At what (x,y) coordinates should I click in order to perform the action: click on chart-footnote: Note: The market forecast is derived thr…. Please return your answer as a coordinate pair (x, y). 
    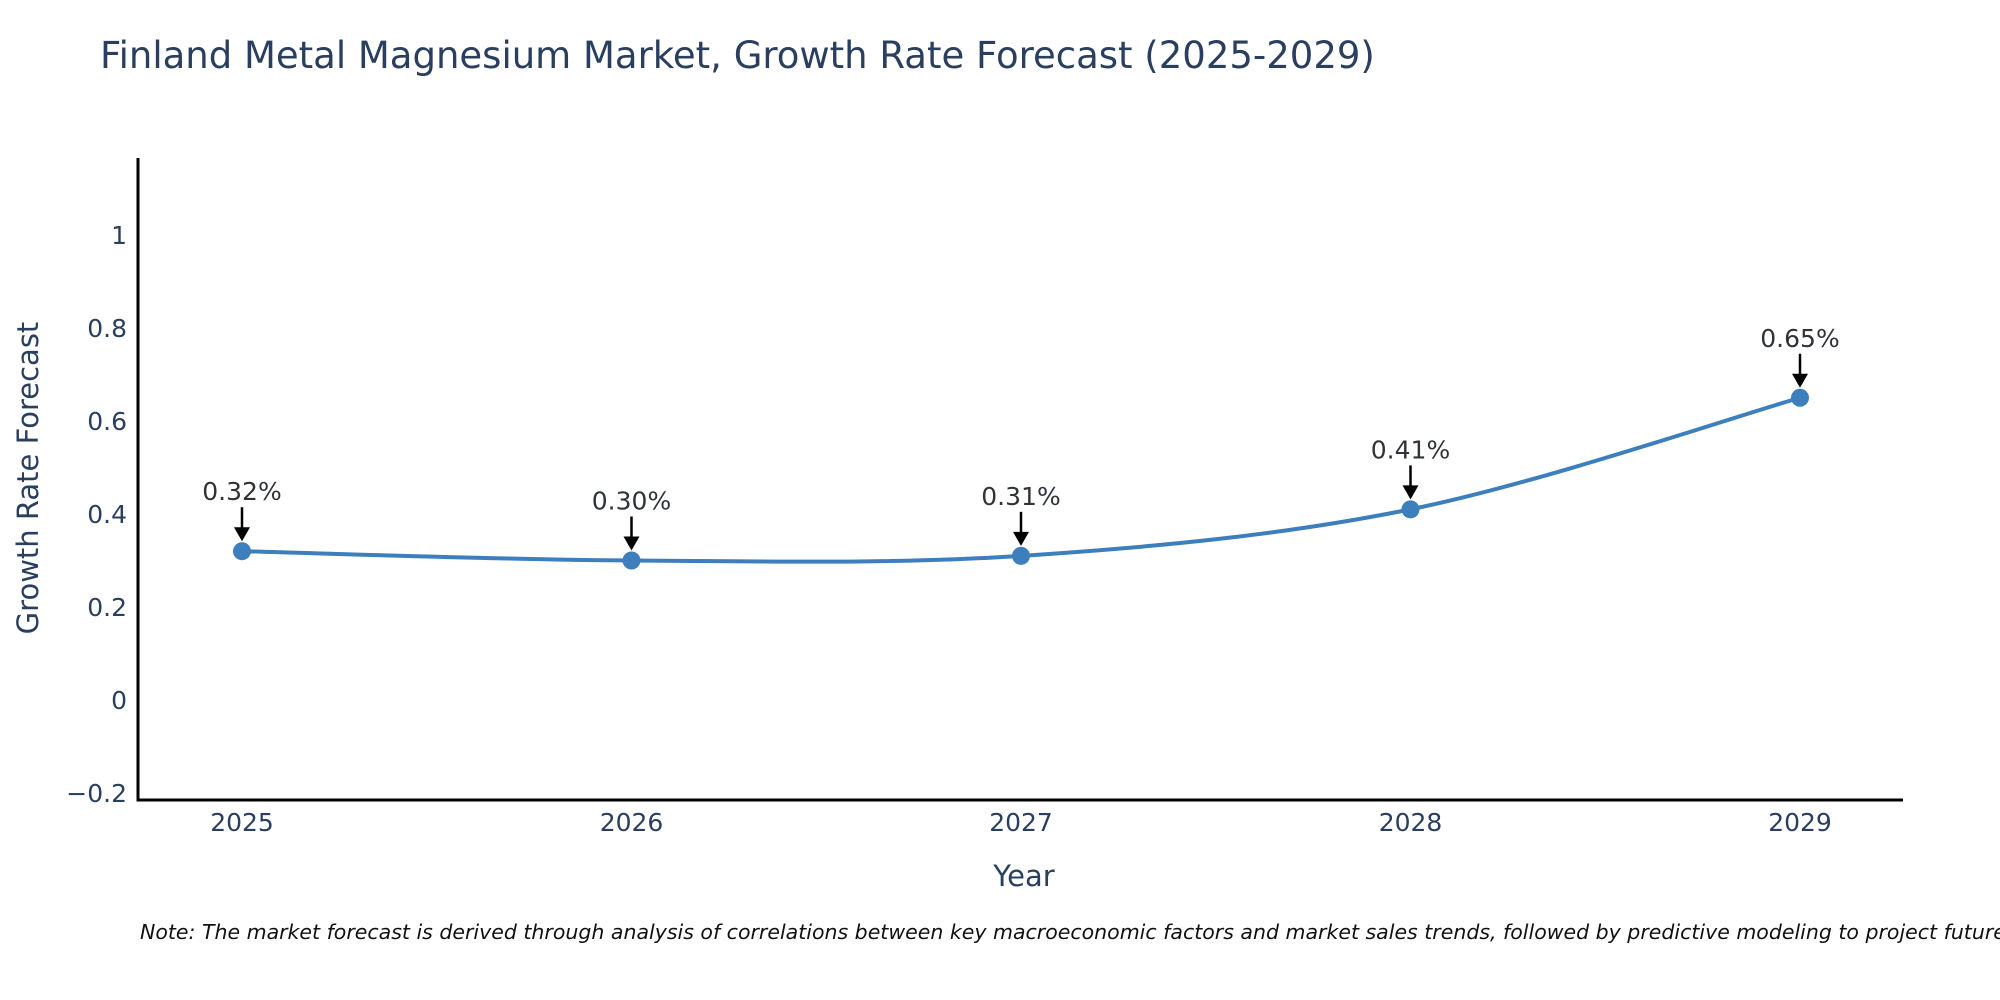
    Looking at the image, I should click on (1070, 932).